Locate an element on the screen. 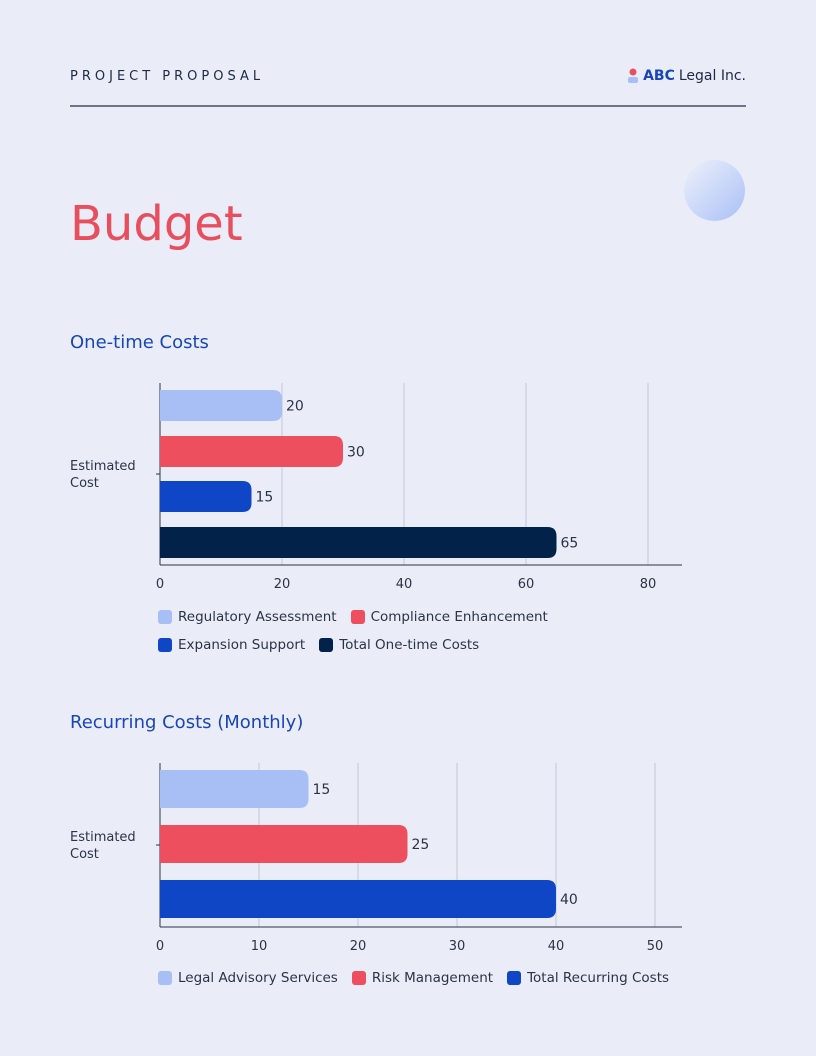  legend-label: Legal Advisory Services is located at coordinates (258, 978).